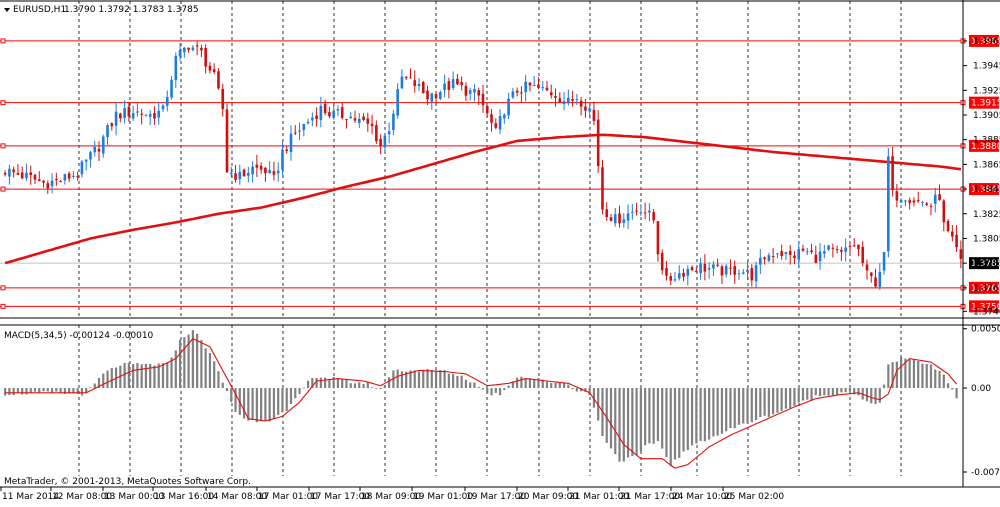 The height and width of the screenshot is (507, 1000). Describe the element at coordinates (39, 10) in the screenshot. I see `symbol-label: EURUSD,H1` at that location.